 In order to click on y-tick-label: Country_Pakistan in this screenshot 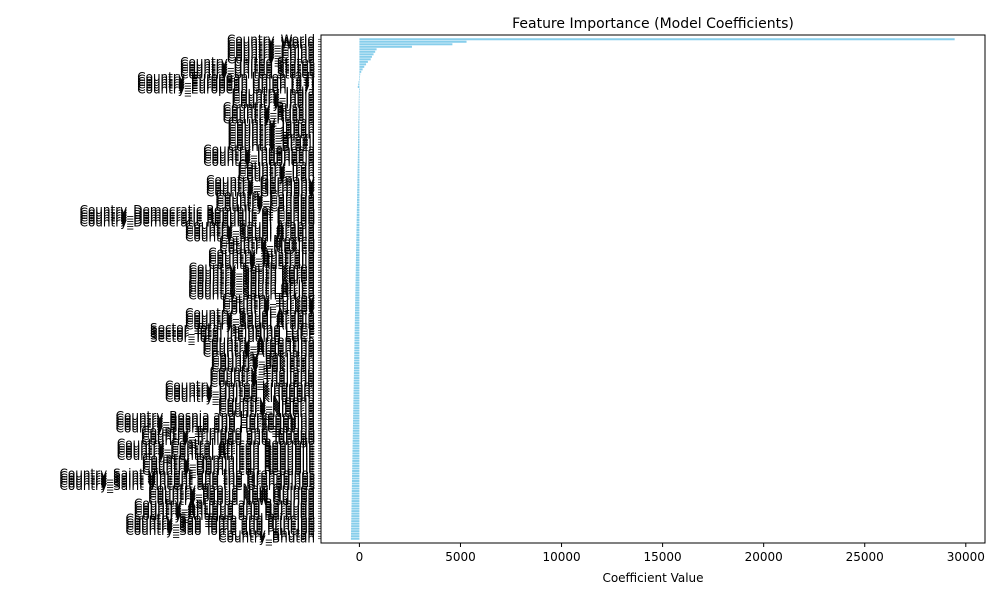, I will do `click(263, 356)`.